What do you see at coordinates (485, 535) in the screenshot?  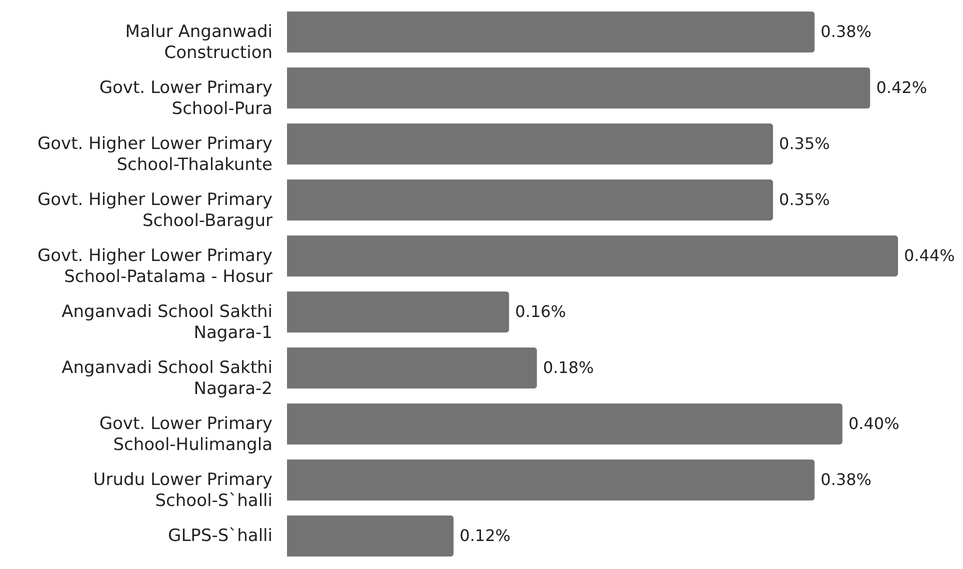 I see `data-label: 0.12%` at bounding box center [485, 535].